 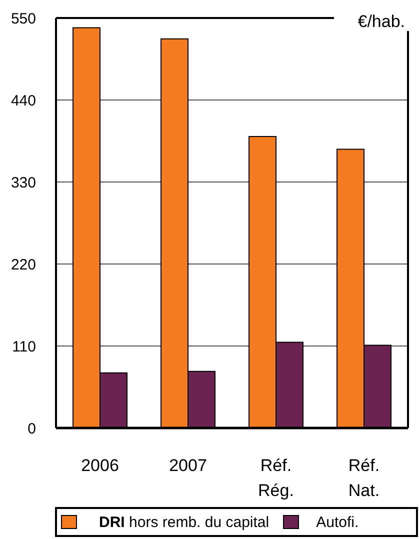 What do you see at coordinates (24, 347) in the screenshot?
I see `y-tick-label: 110` at bounding box center [24, 347].